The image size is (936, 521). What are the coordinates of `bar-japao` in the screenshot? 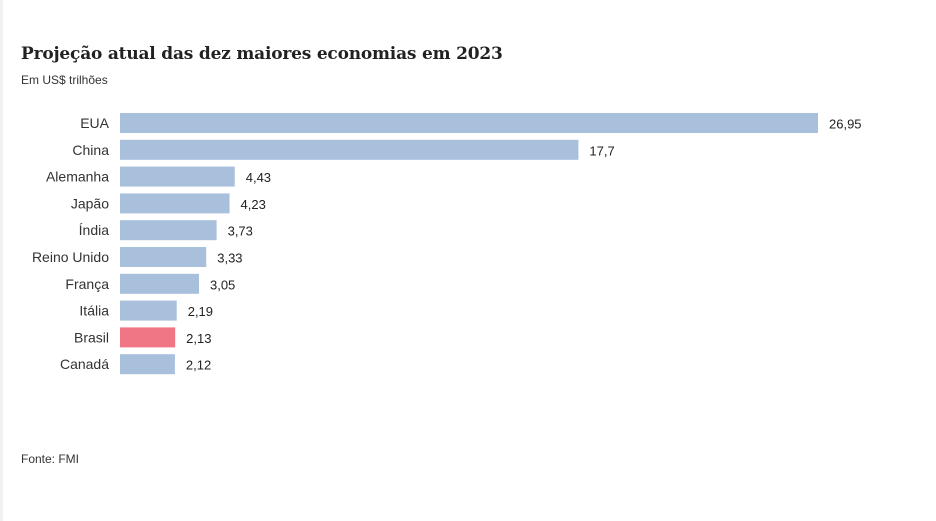 It's located at (175, 203).